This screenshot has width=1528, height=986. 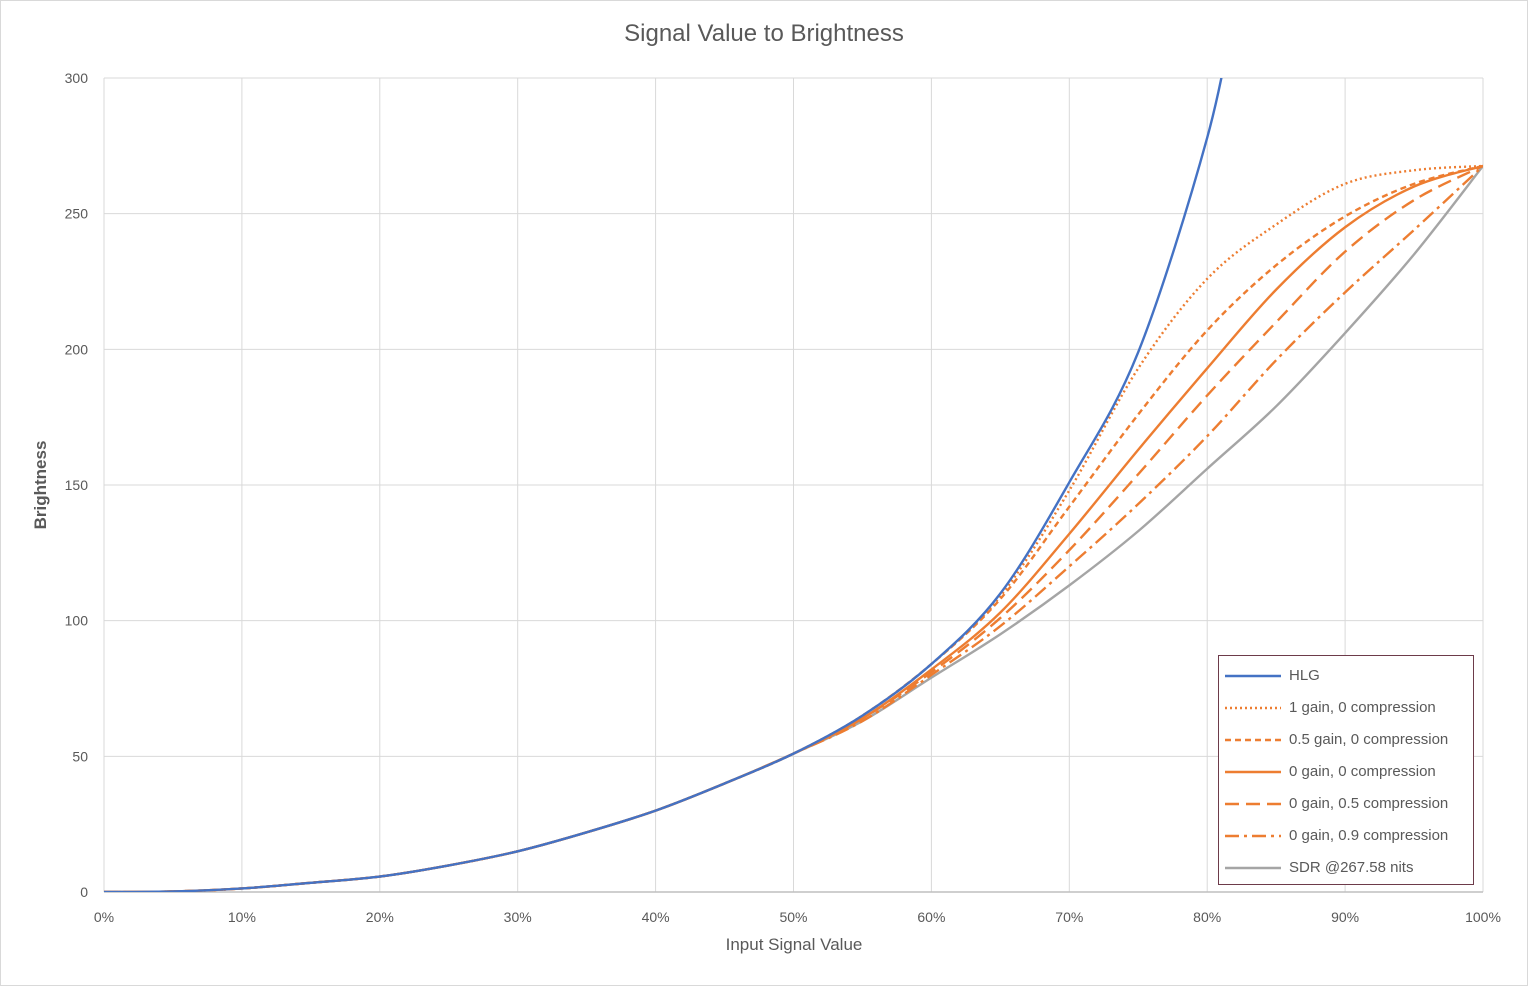 What do you see at coordinates (1362, 771) in the screenshot?
I see `legend-label: 0 gain, 0 compression` at bounding box center [1362, 771].